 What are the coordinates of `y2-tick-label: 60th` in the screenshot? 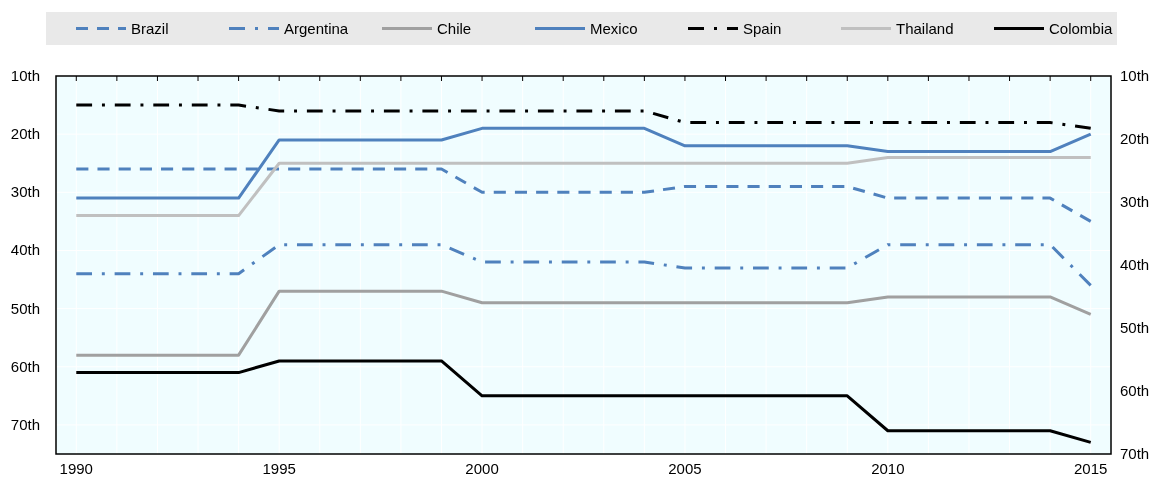 It's located at (1135, 390).